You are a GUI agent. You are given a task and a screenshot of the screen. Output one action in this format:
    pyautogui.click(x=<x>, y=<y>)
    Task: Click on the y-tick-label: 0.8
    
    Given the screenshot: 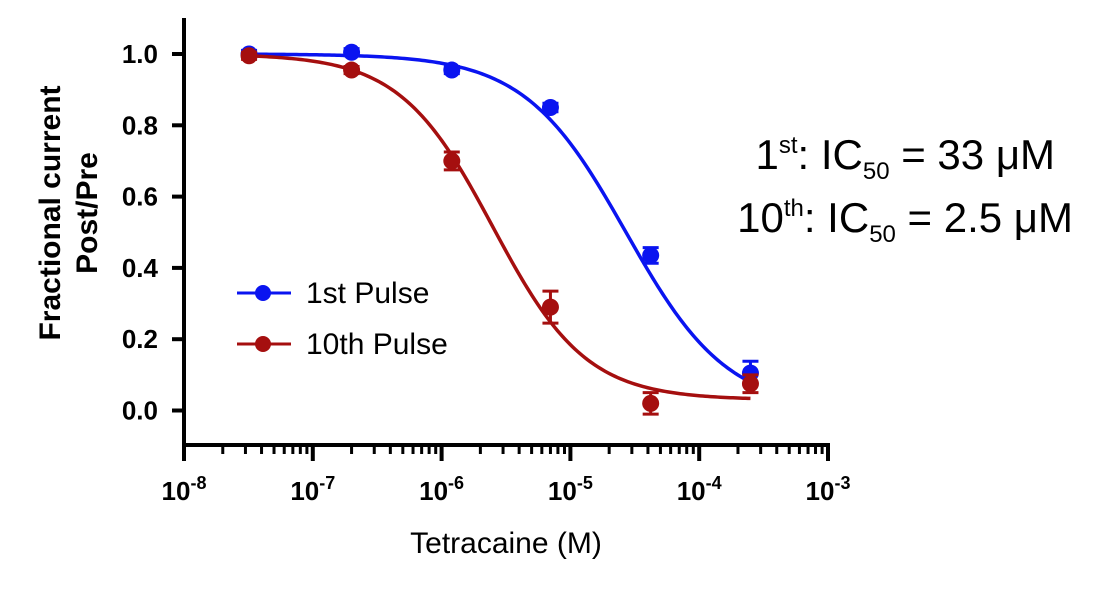 What is the action you would take?
    pyautogui.click(x=140, y=125)
    